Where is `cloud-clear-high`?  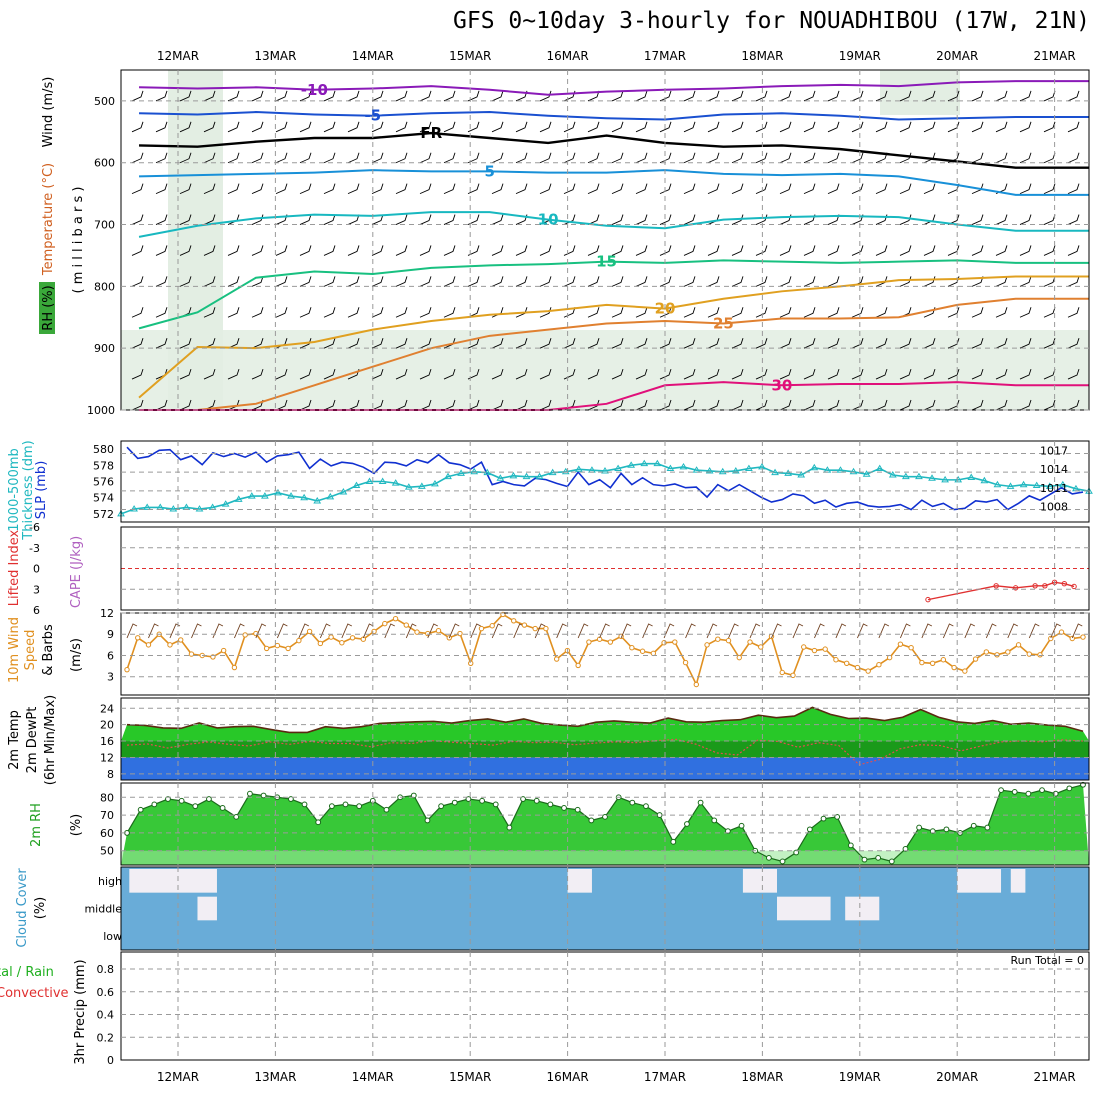
cloud-clear-high is located at coordinates (173, 881).